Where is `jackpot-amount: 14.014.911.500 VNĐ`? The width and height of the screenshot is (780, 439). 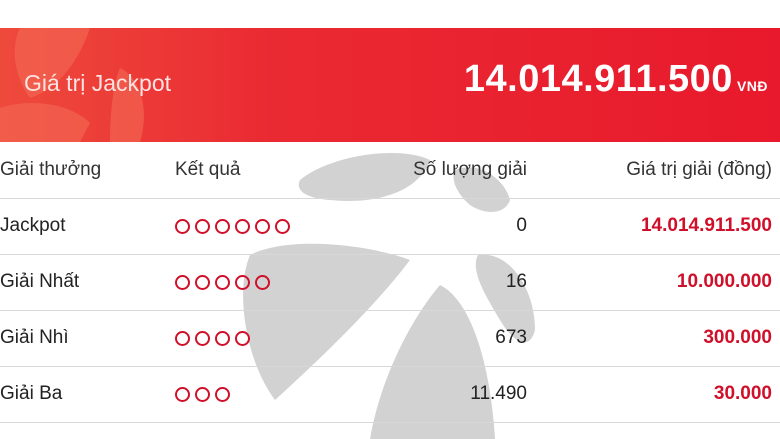
jackpot-amount: 14.014.911.500 VNĐ is located at coordinates (616, 79).